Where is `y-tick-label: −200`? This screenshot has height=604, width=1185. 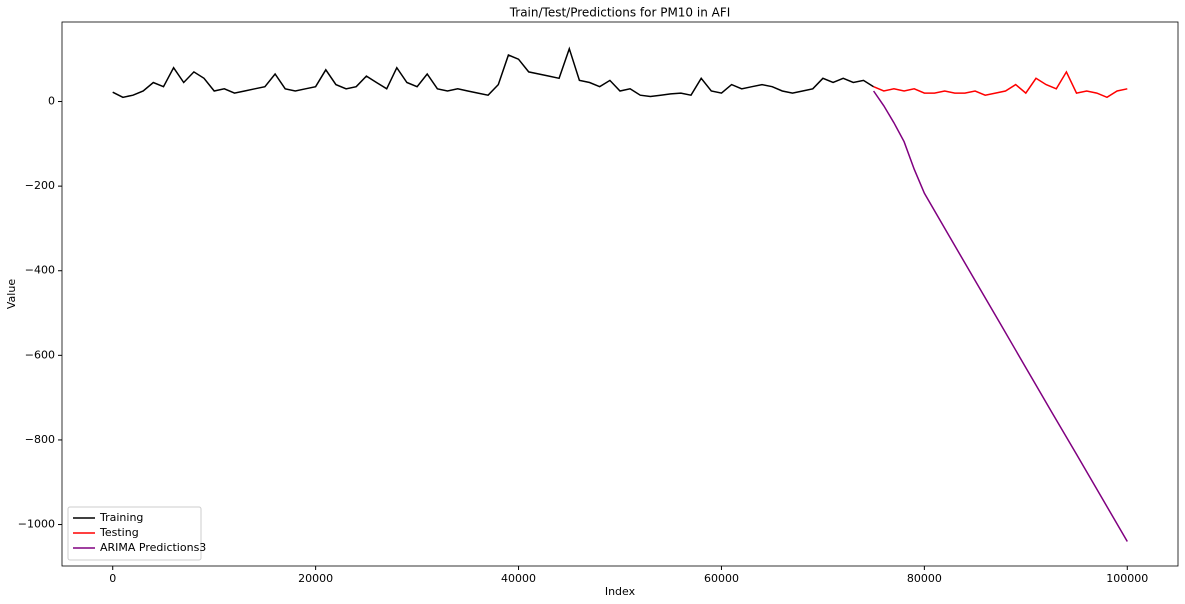 y-tick-label: −200 is located at coordinates (40, 185).